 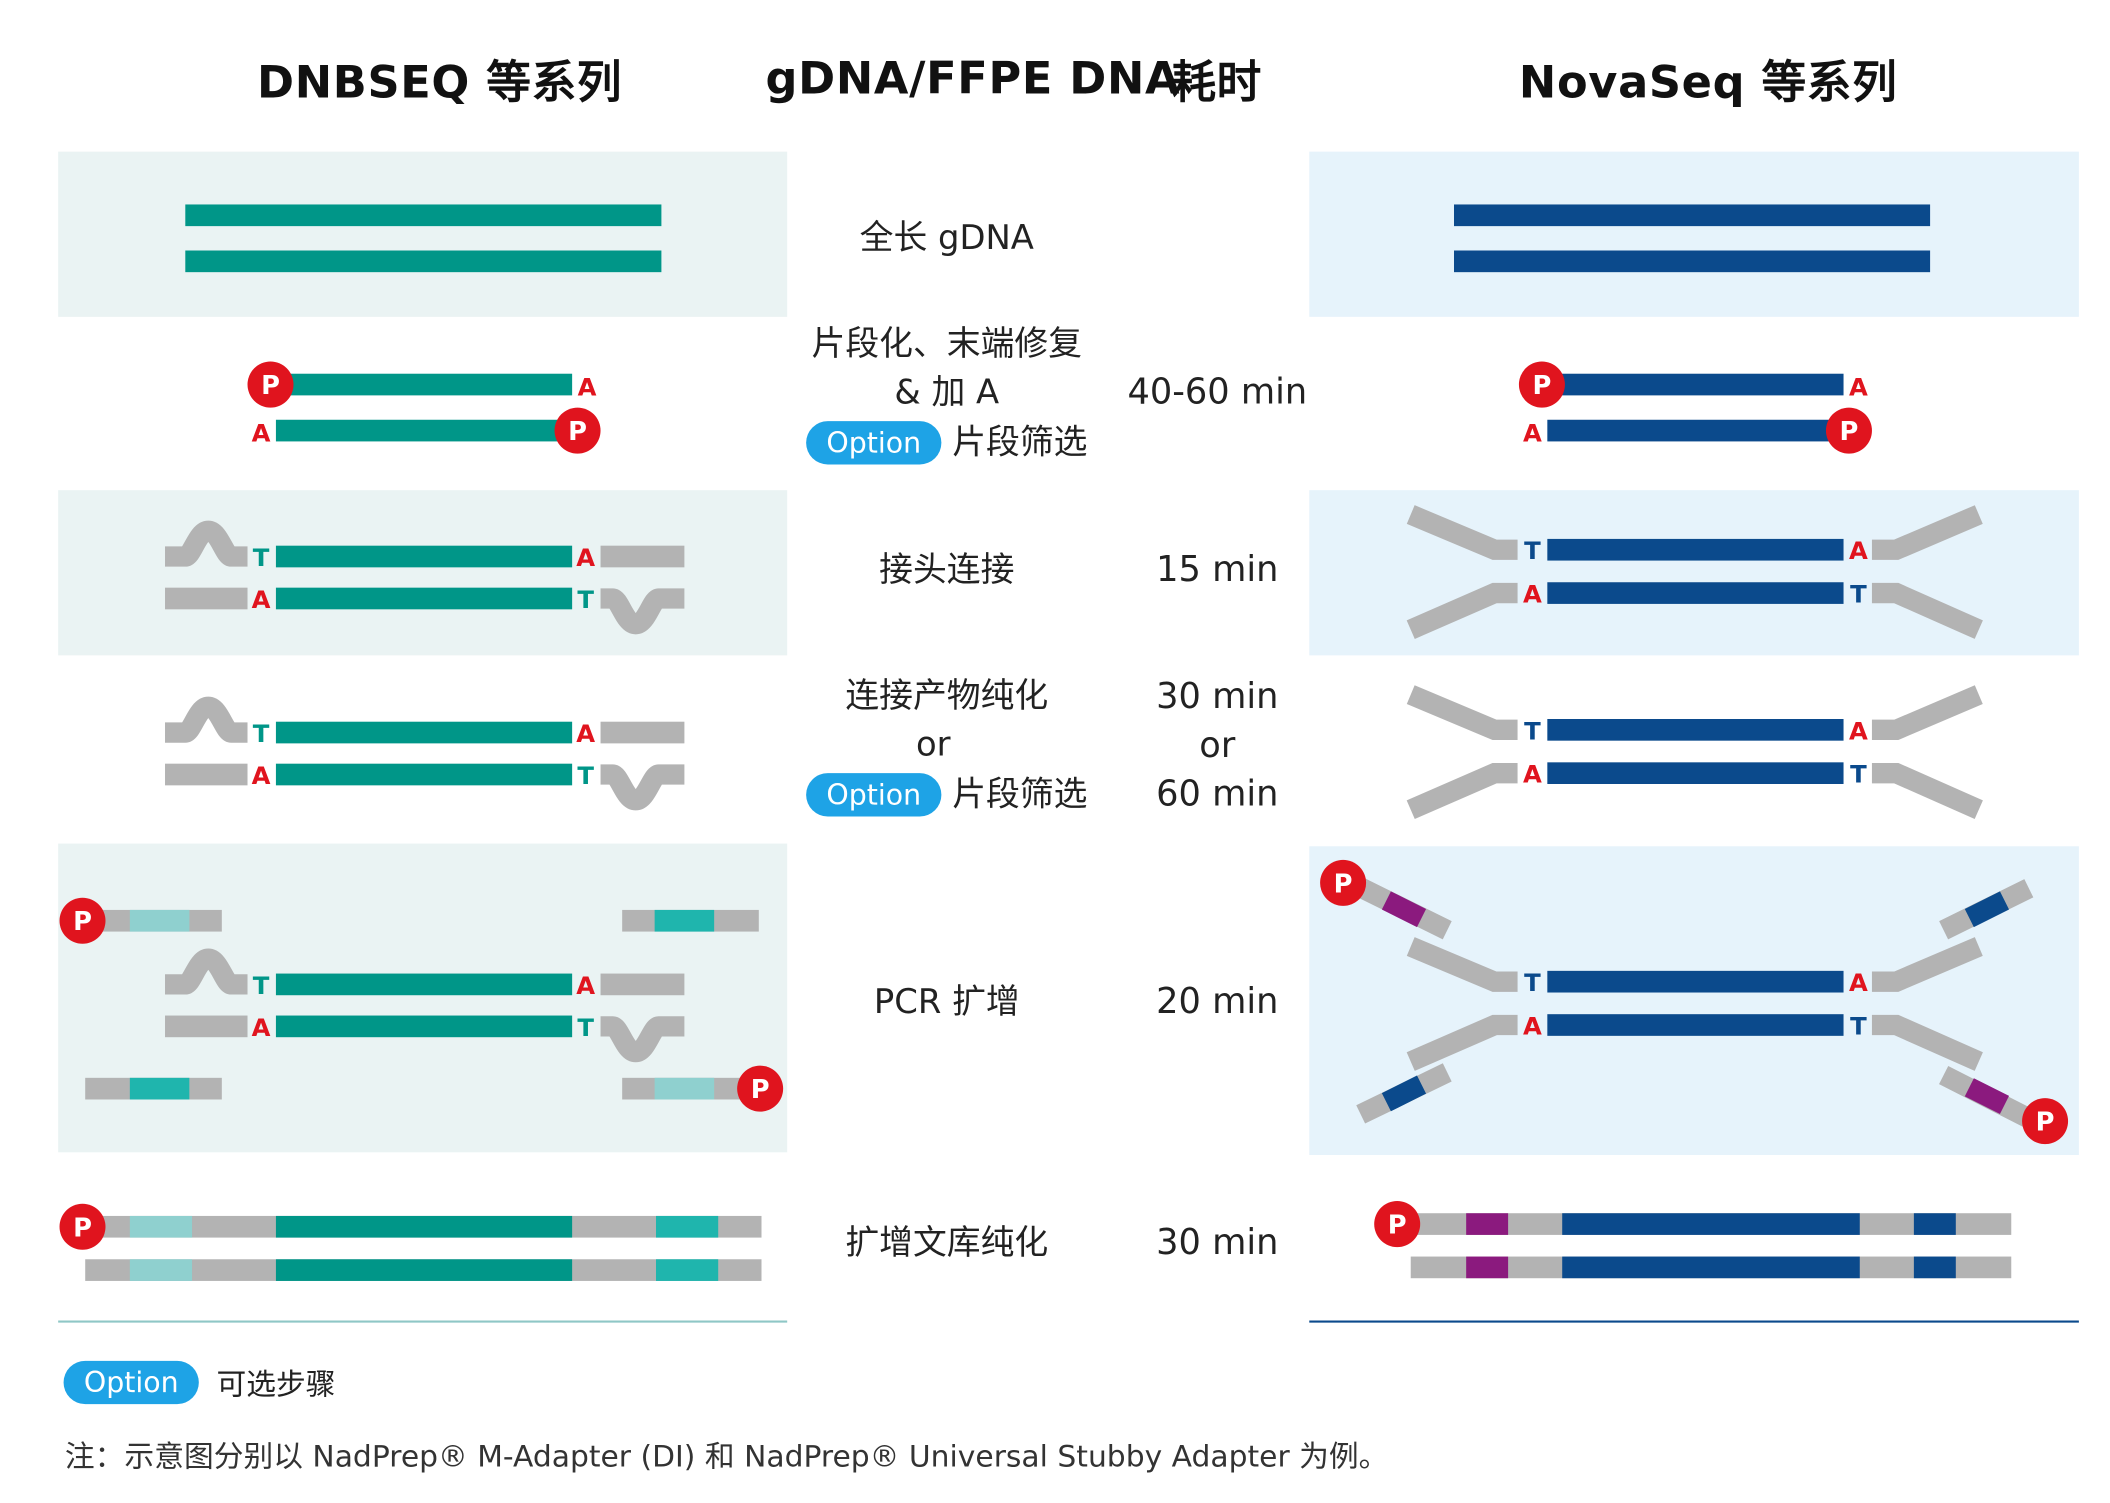 What do you see at coordinates (1694, 572) in the screenshot?
I see `right-row-3-ligation: T A A T` at bounding box center [1694, 572].